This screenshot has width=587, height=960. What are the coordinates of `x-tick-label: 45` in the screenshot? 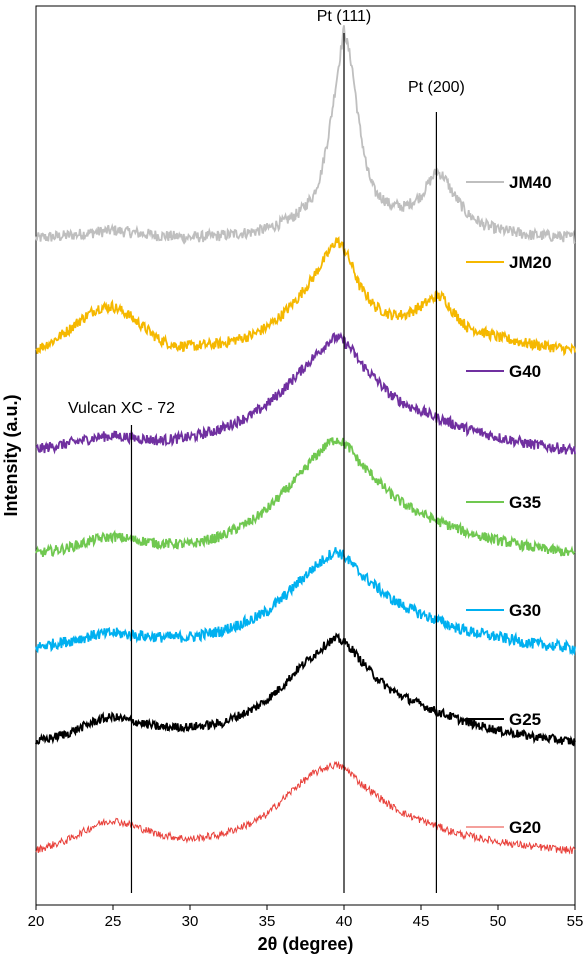 It's located at (421, 921).